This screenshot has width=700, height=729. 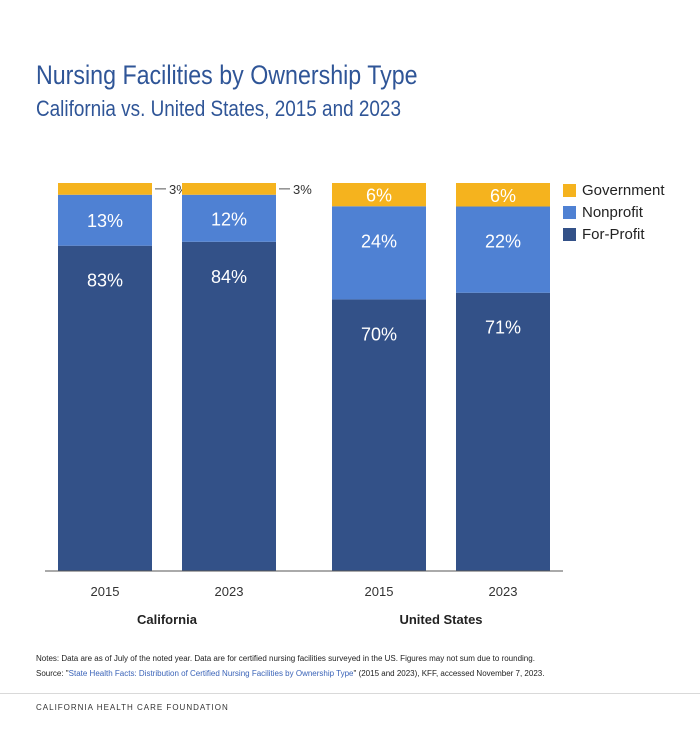 I want to click on legend-label-forprofit: For-Profit, so click(x=613, y=234).